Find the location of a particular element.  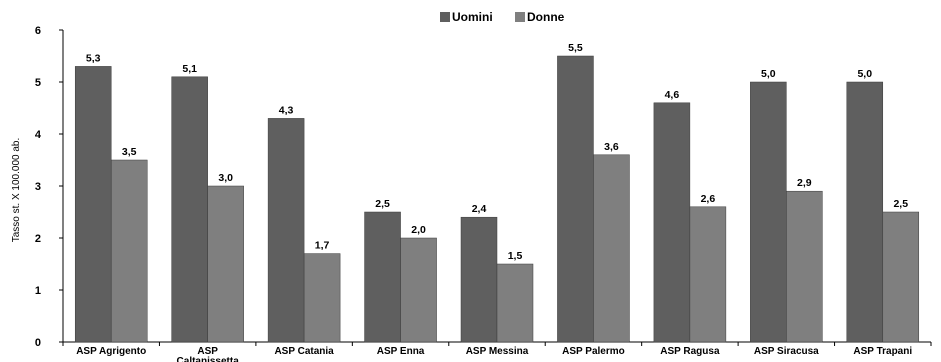

data-label-donne-0: 3,5 is located at coordinates (129, 152).